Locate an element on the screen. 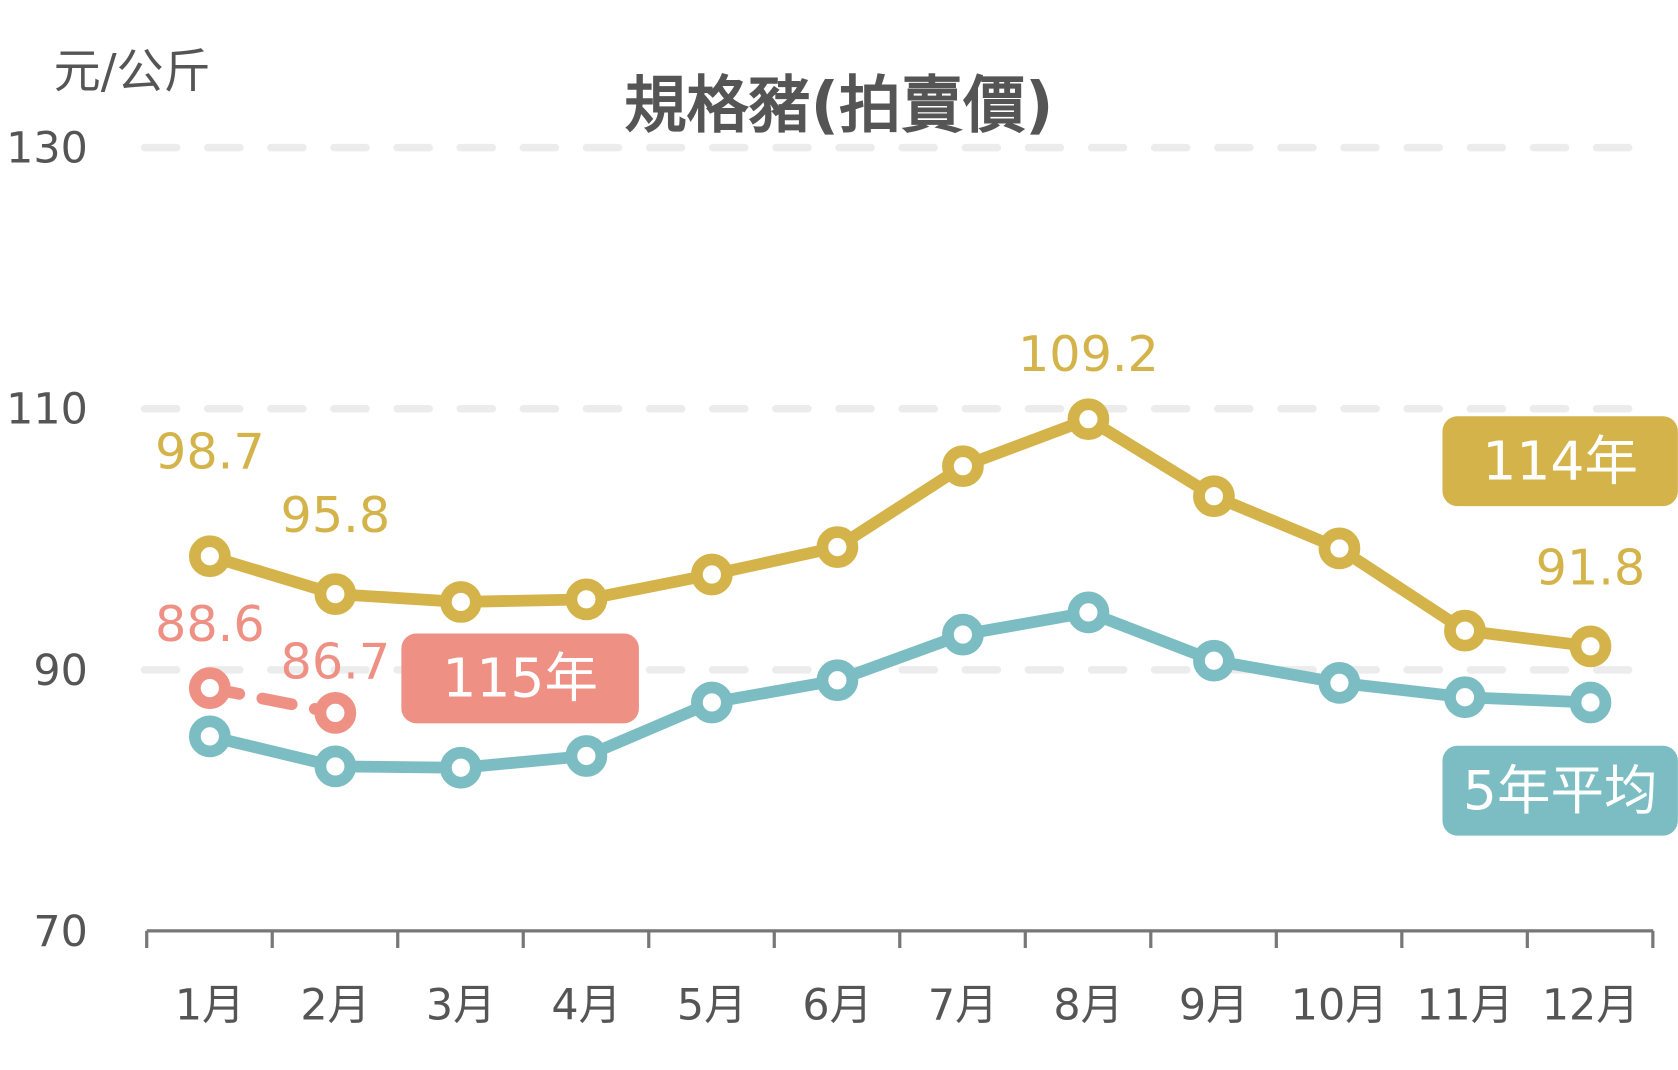 The image size is (1678, 1070). data-label: 95.8 is located at coordinates (336, 515).